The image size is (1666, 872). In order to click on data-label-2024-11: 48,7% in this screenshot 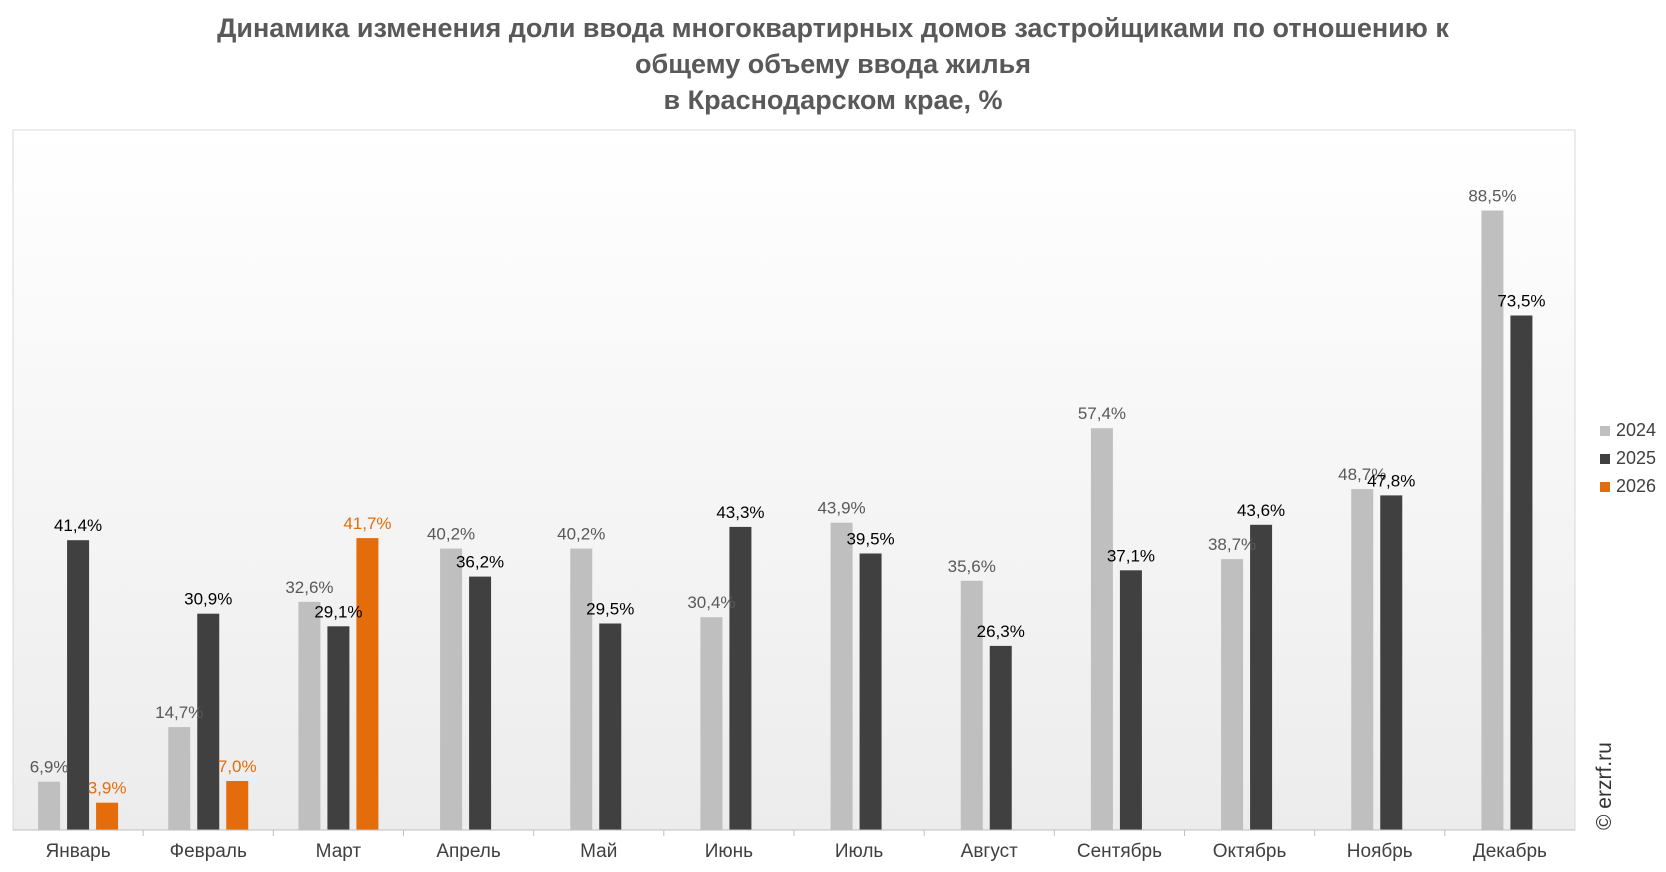, I will do `click(1362, 474)`.